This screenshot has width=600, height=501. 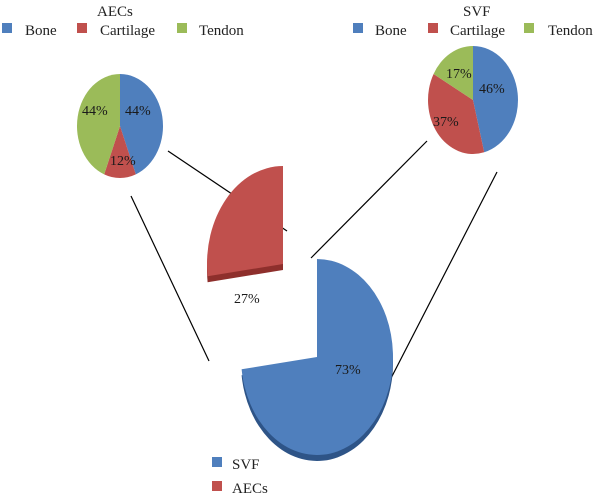 What do you see at coordinates (82, 28) in the screenshot?
I see `aecs-legend-swatch-cartilage` at bounding box center [82, 28].